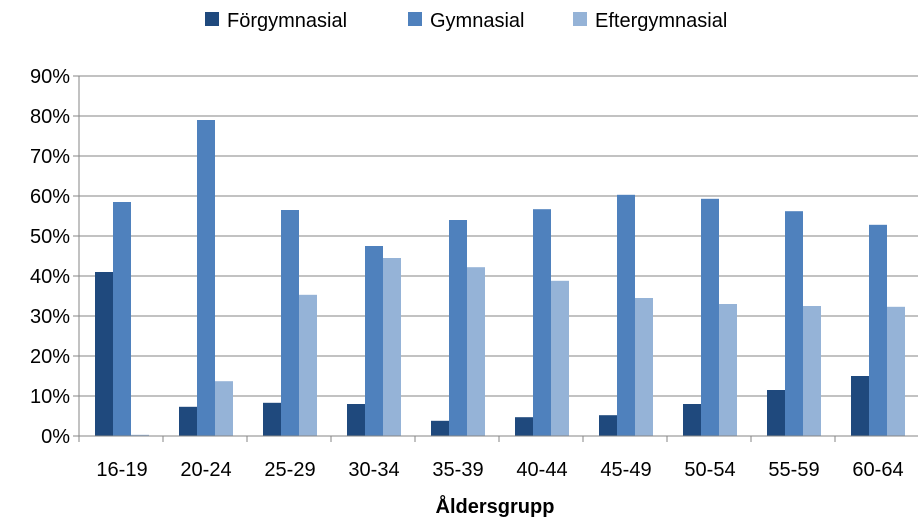 The height and width of the screenshot is (526, 918). I want to click on x-tick-label: 20-24, so click(205, 470).